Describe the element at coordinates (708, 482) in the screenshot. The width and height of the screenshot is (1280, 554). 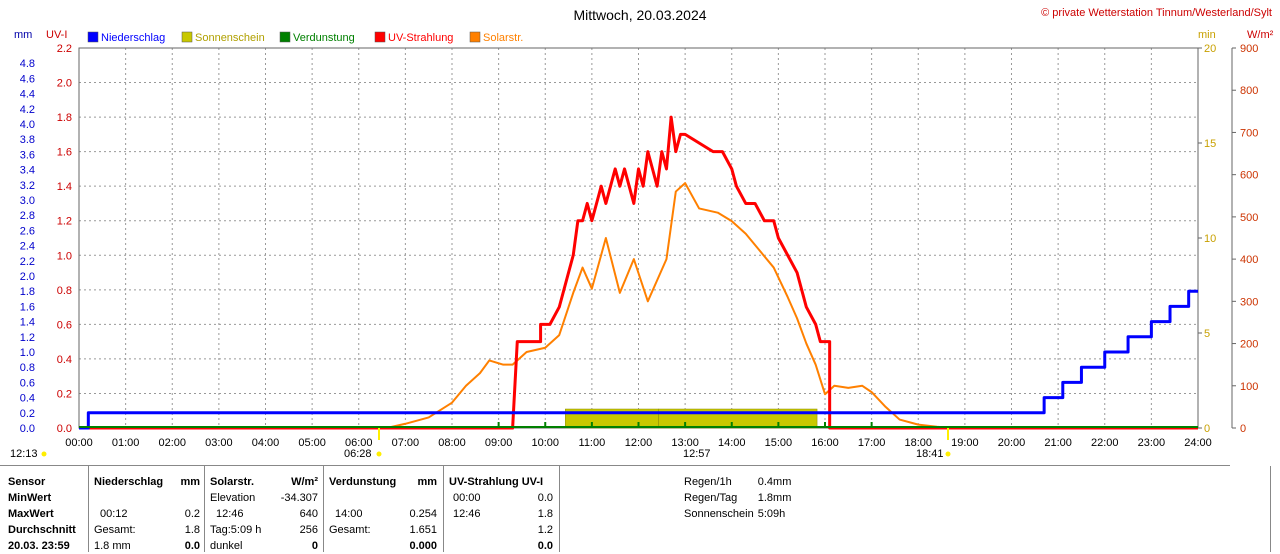
I see `stats-cell: Regen/1h` at that location.